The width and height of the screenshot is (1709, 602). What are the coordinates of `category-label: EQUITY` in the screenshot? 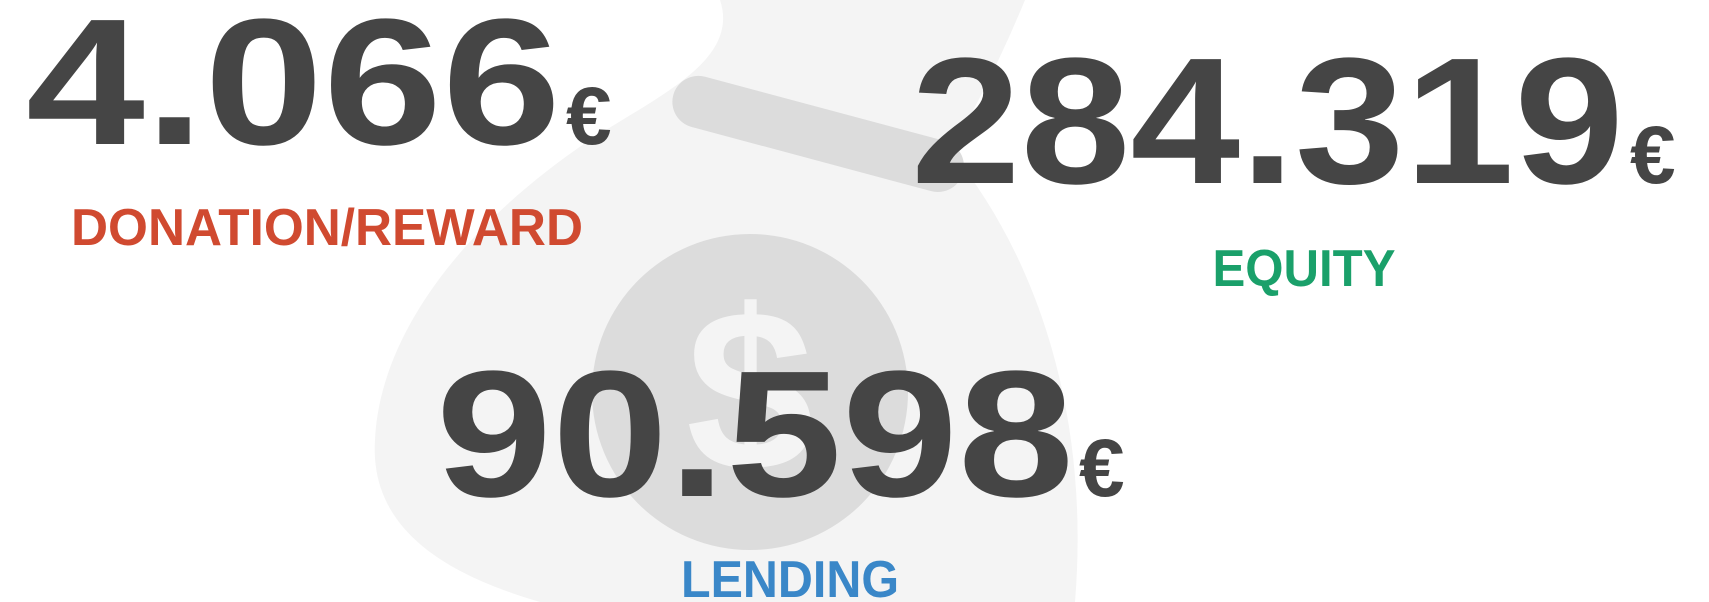 It's located at (1304, 269).